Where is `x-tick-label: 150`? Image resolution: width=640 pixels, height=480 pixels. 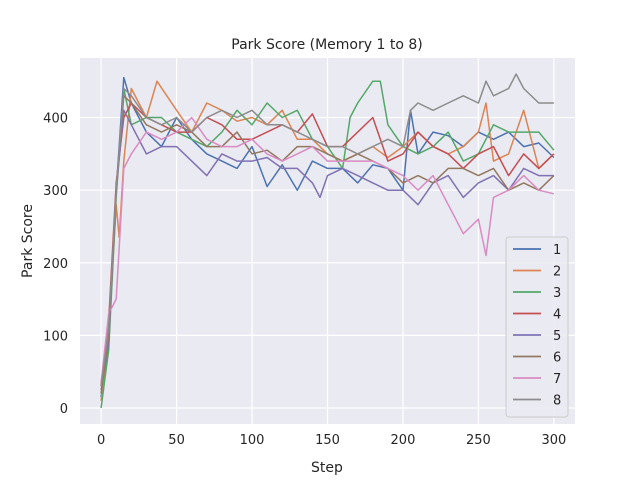 x-tick-label: 150 is located at coordinates (327, 440).